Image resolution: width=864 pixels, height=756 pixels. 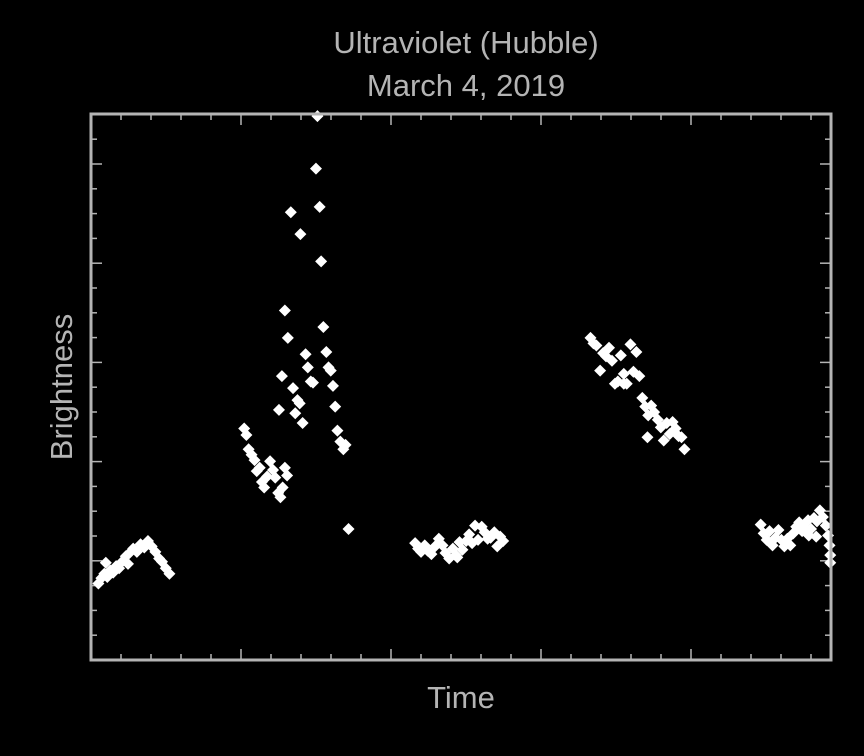 What do you see at coordinates (61, 387) in the screenshot?
I see `y-axis-label: Brightness` at bounding box center [61, 387].